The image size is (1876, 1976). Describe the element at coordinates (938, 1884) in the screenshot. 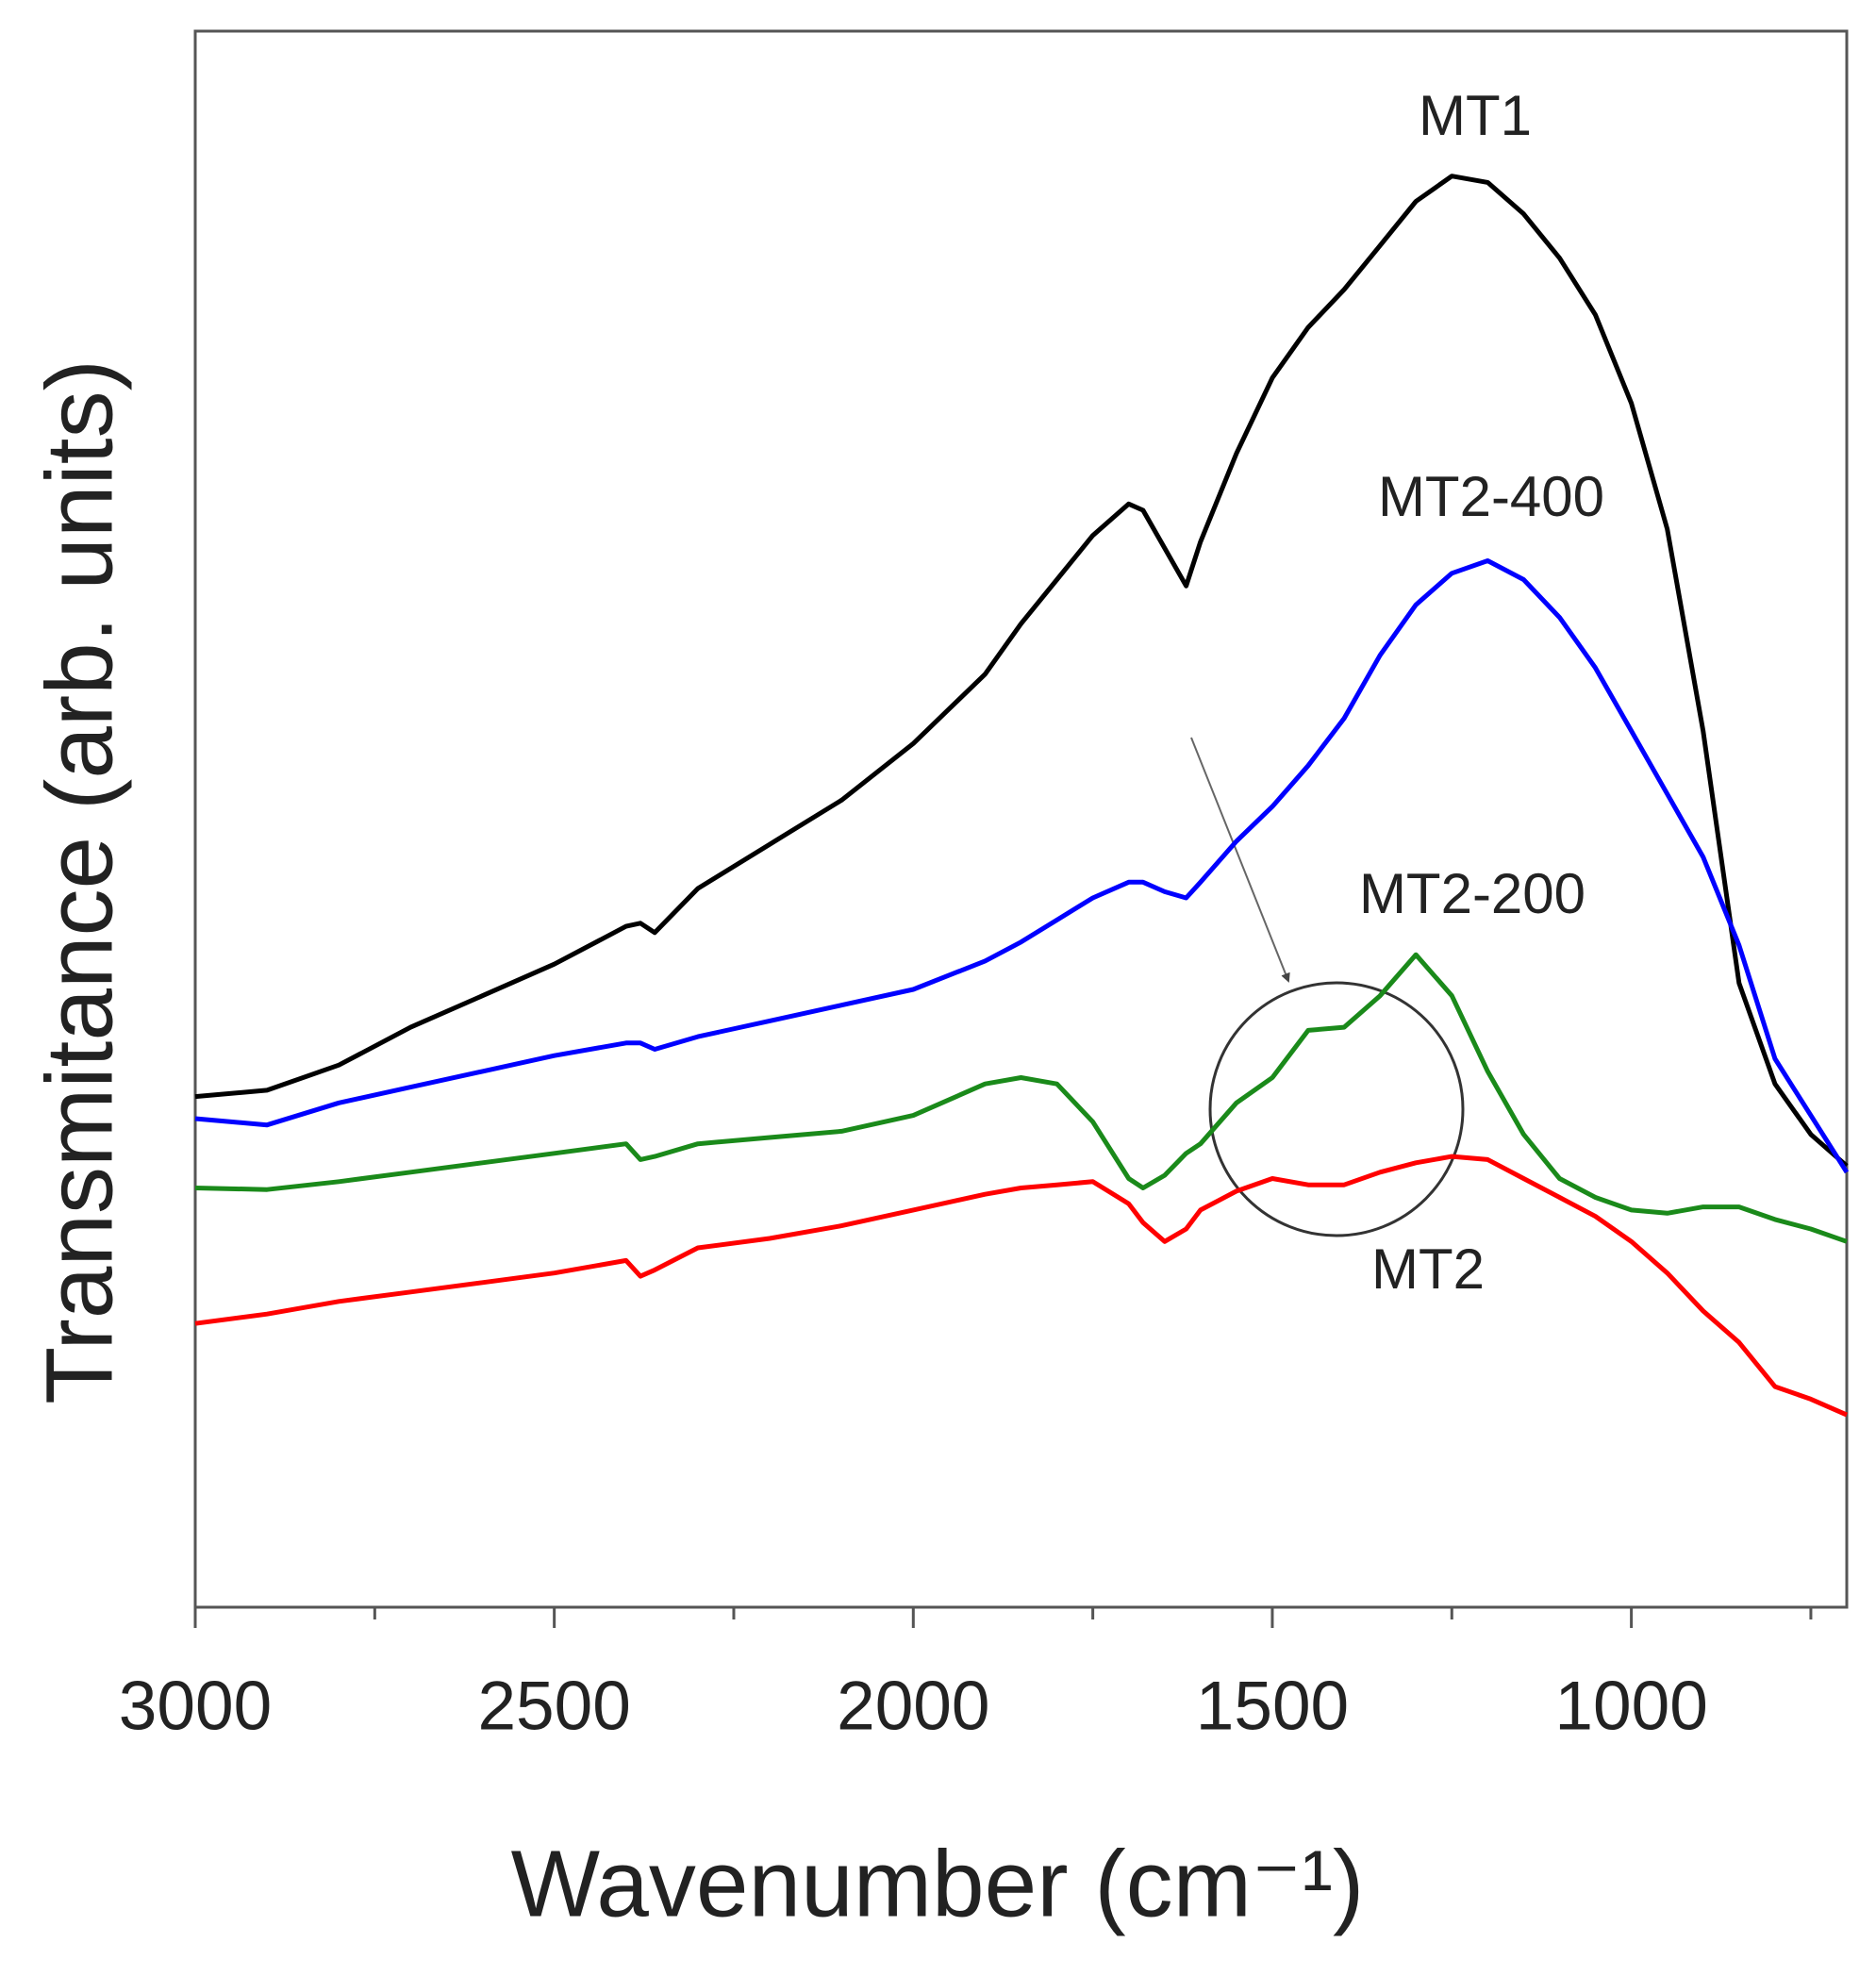

I see `x-axis-label: Wavenumber (cm⁻¹)` at that location.